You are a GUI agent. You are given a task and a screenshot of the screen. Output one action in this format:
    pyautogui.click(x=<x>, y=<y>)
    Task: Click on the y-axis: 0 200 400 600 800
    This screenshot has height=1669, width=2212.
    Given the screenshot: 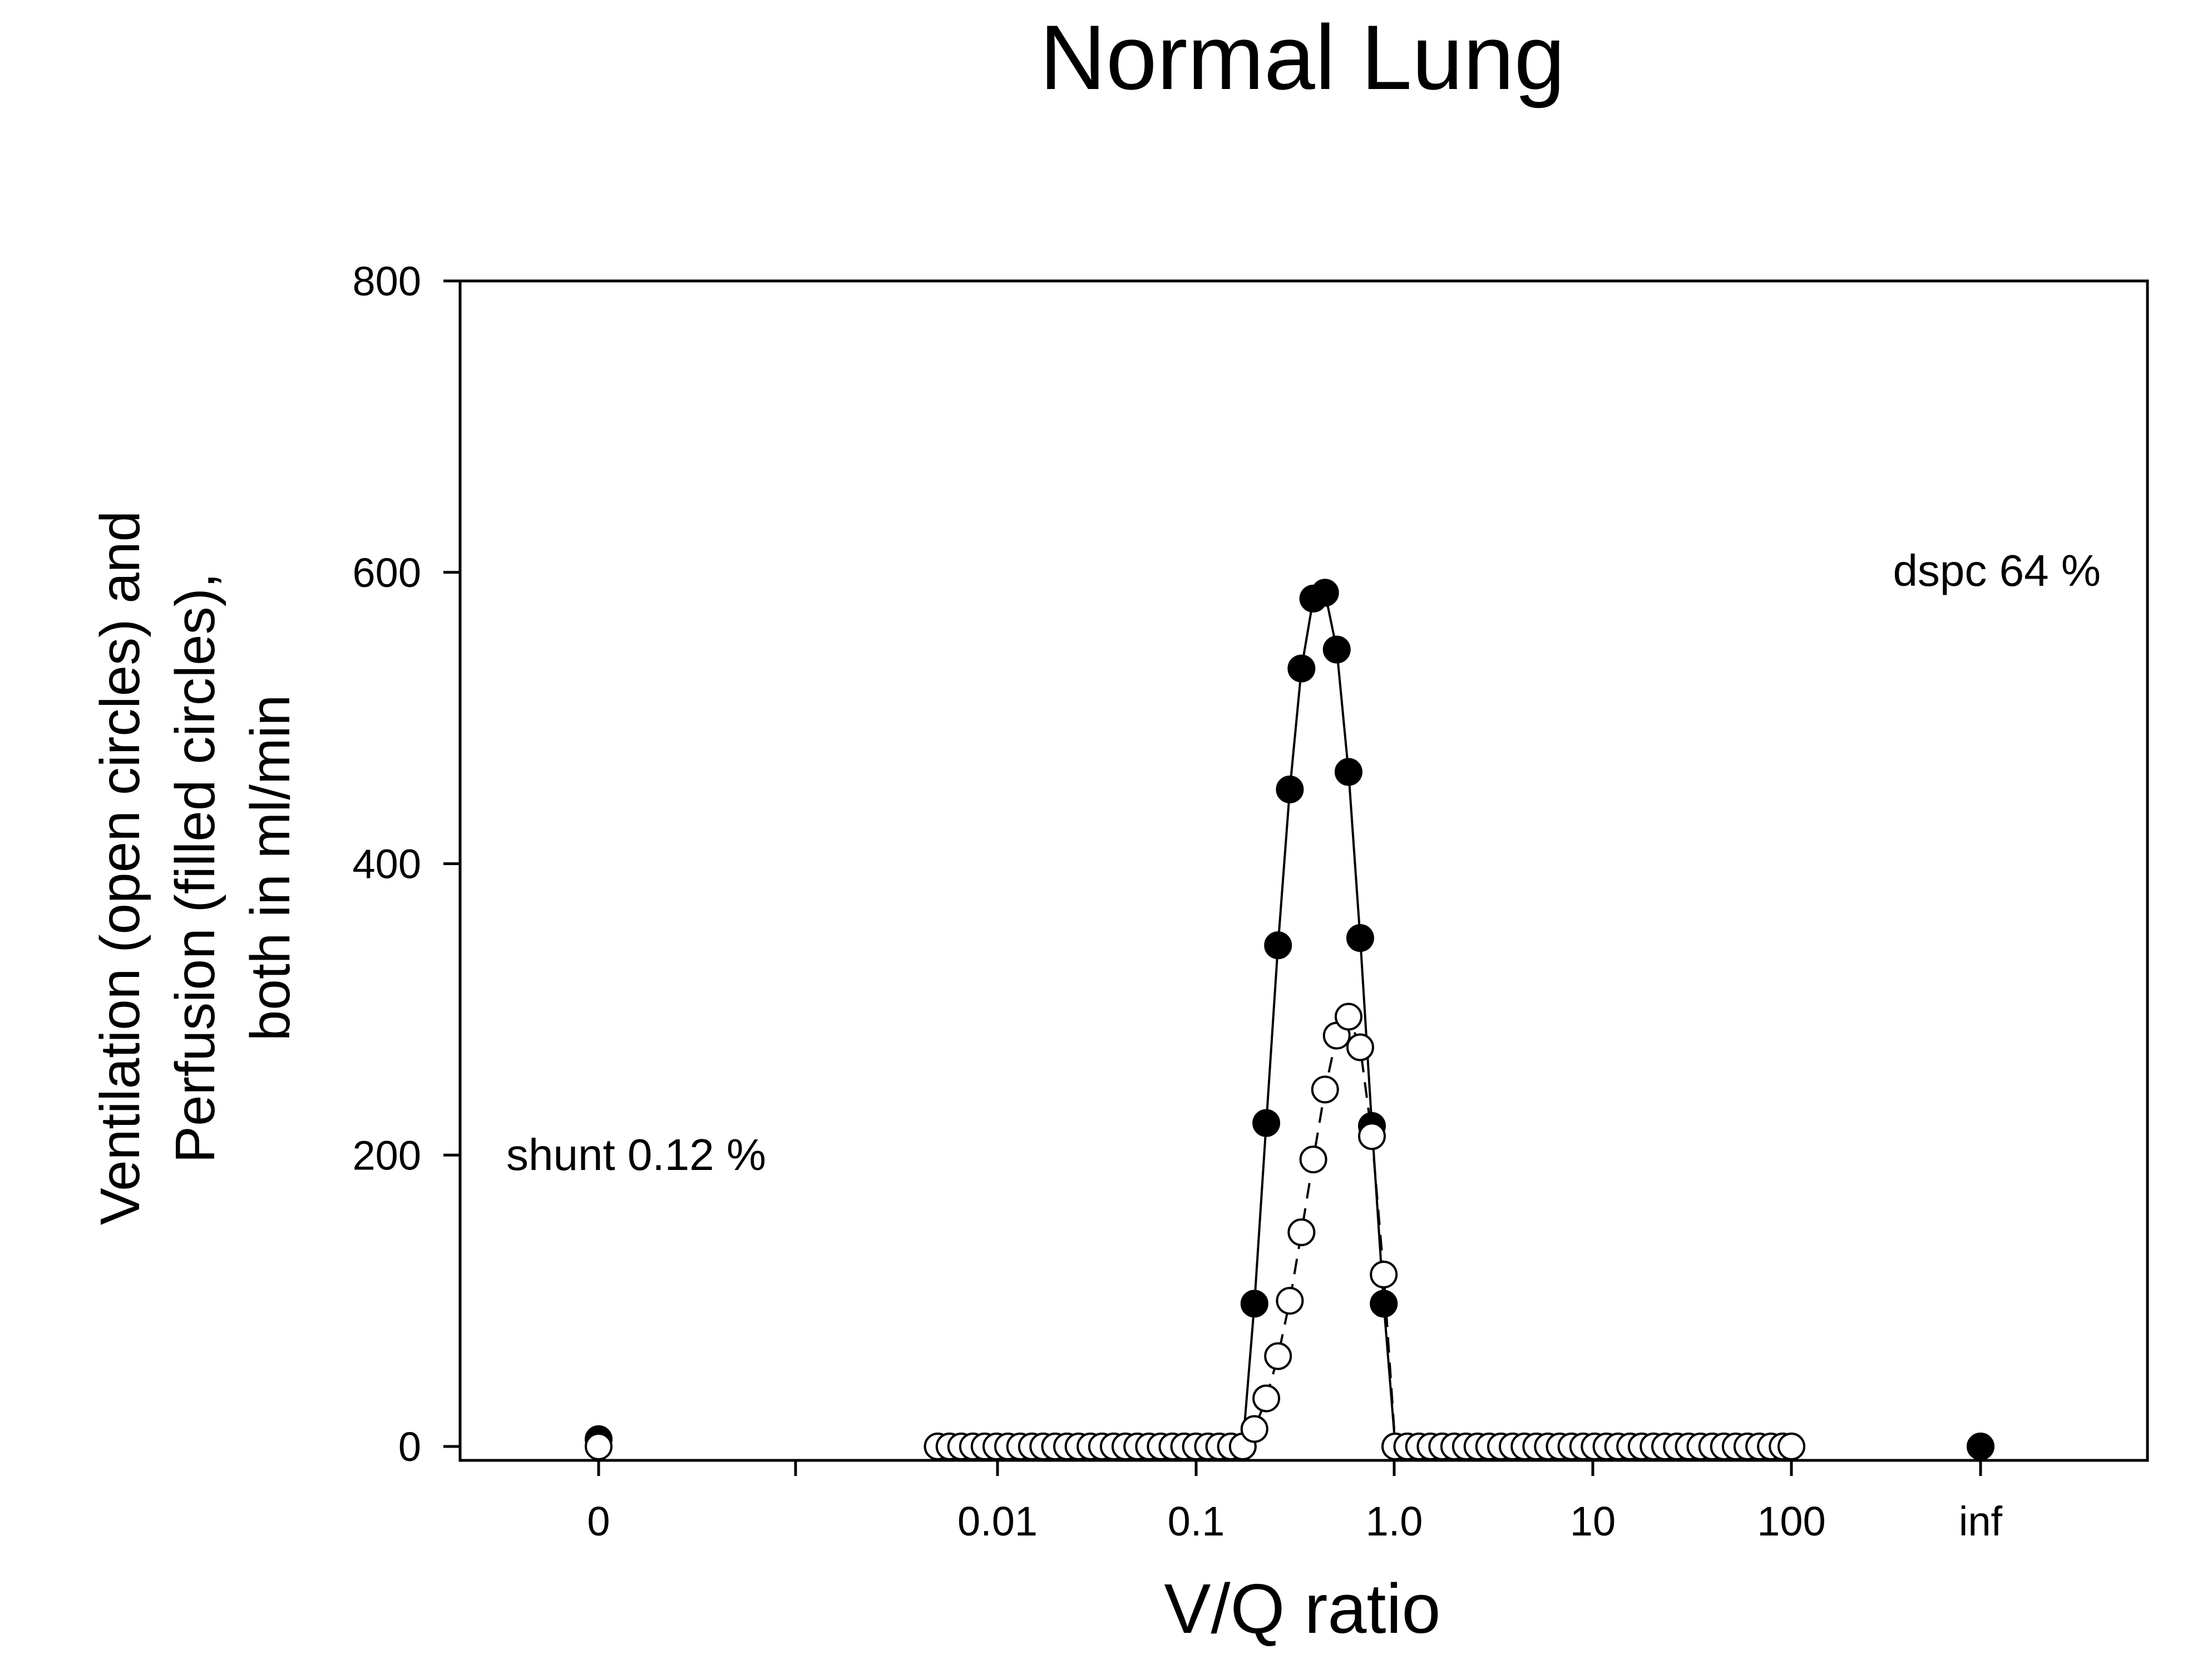 What is the action you would take?
    pyautogui.click(x=407, y=864)
    